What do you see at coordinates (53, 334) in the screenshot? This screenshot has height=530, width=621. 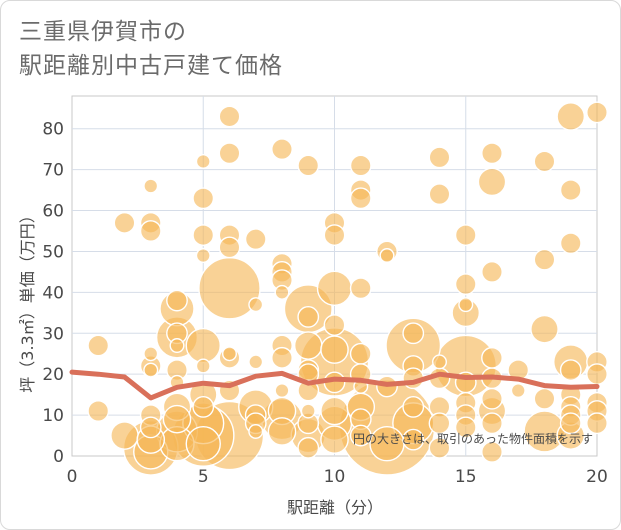 I see `y-tick-label: 30` at bounding box center [53, 334].